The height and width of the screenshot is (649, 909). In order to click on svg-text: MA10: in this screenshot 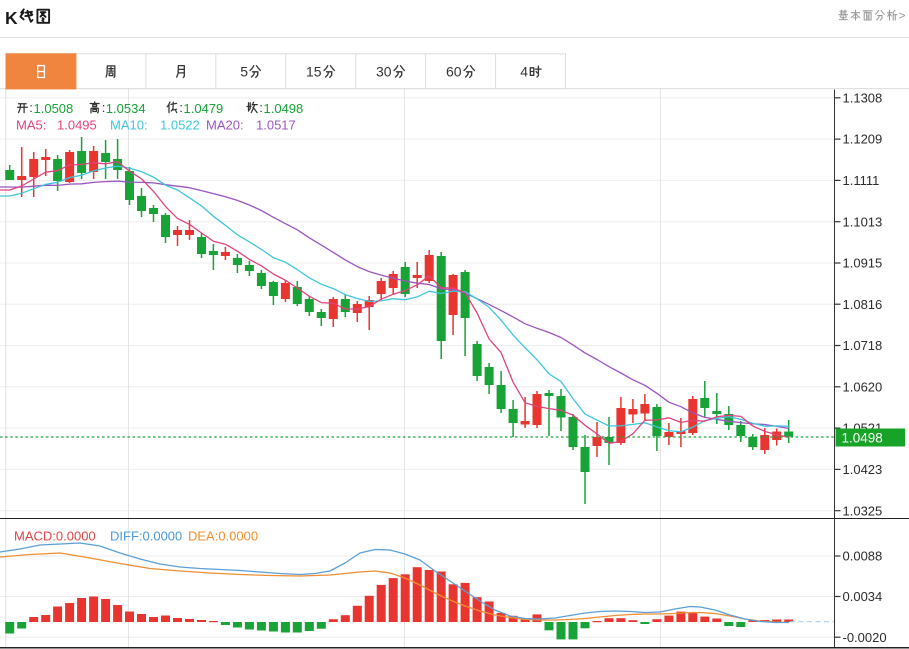, I will do `click(129, 125)`.